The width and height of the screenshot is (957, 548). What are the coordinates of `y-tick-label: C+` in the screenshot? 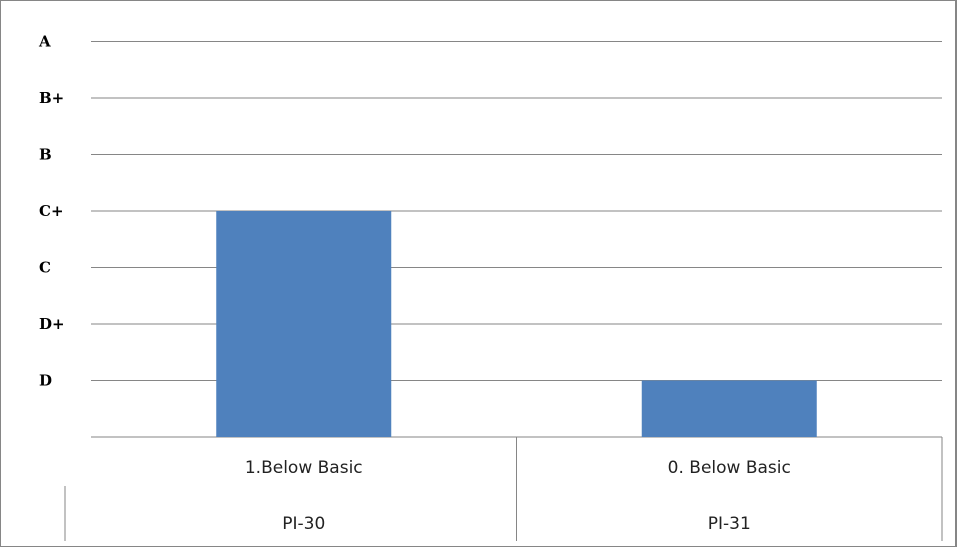 It's located at (51, 211).